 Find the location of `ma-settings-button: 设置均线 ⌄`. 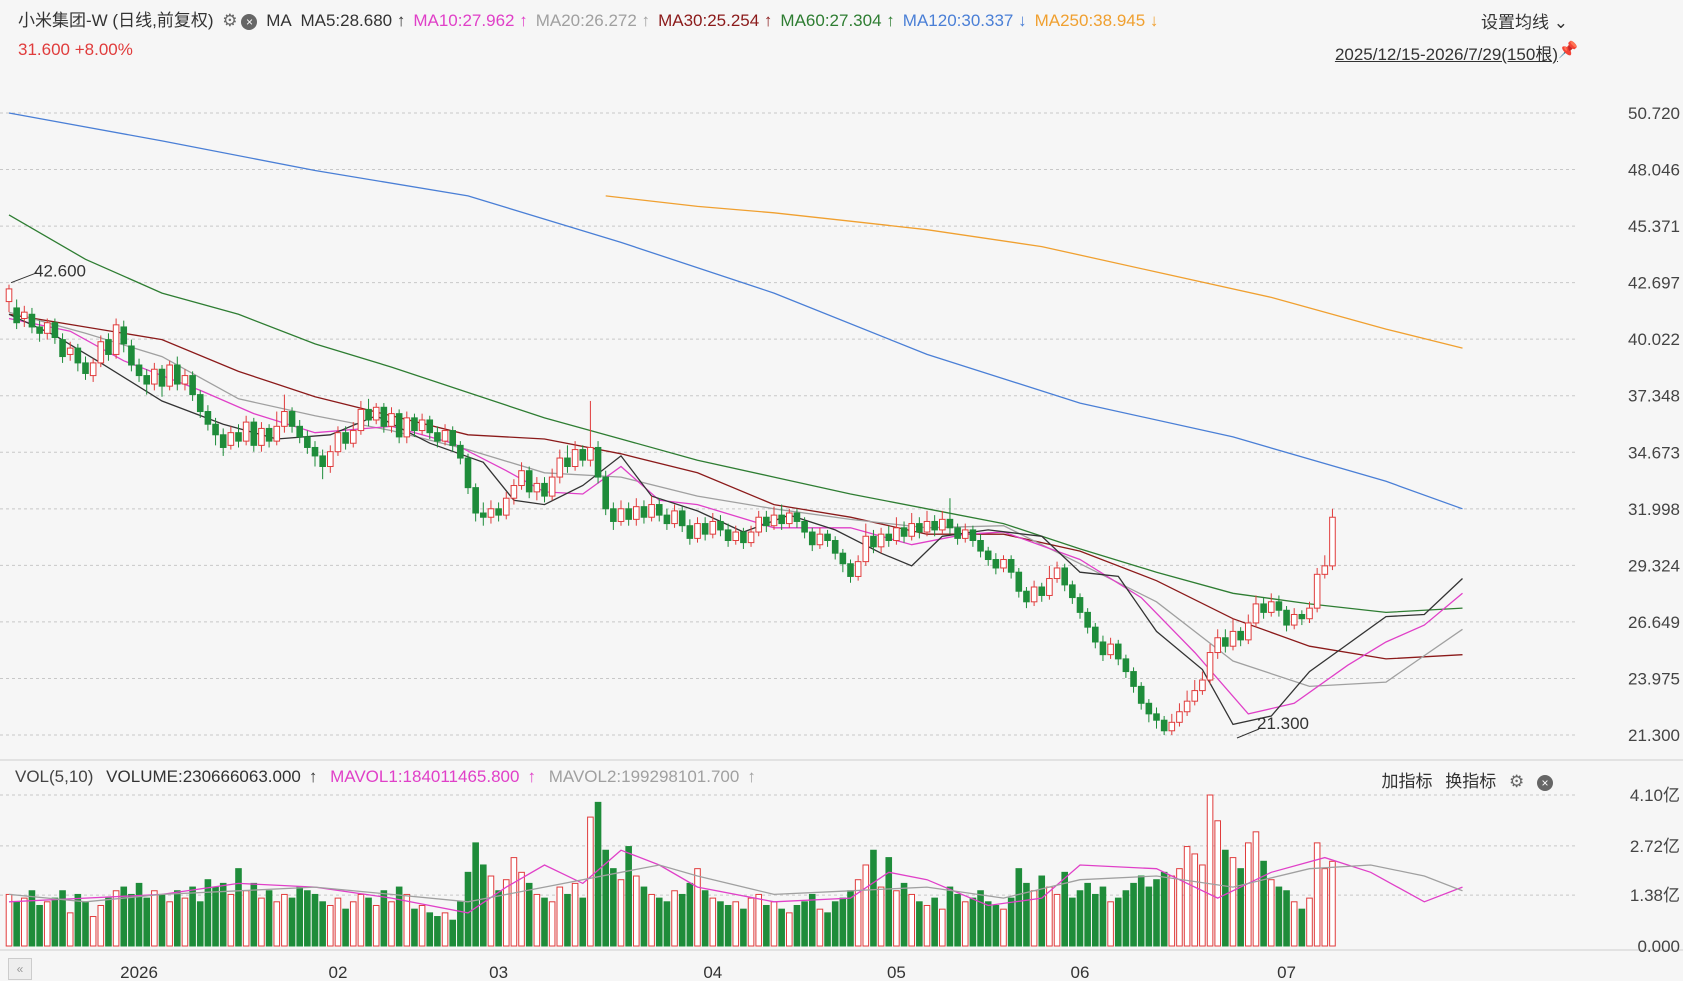

ma-settings-button: 设置均线 ⌄ is located at coordinates (1524, 20).